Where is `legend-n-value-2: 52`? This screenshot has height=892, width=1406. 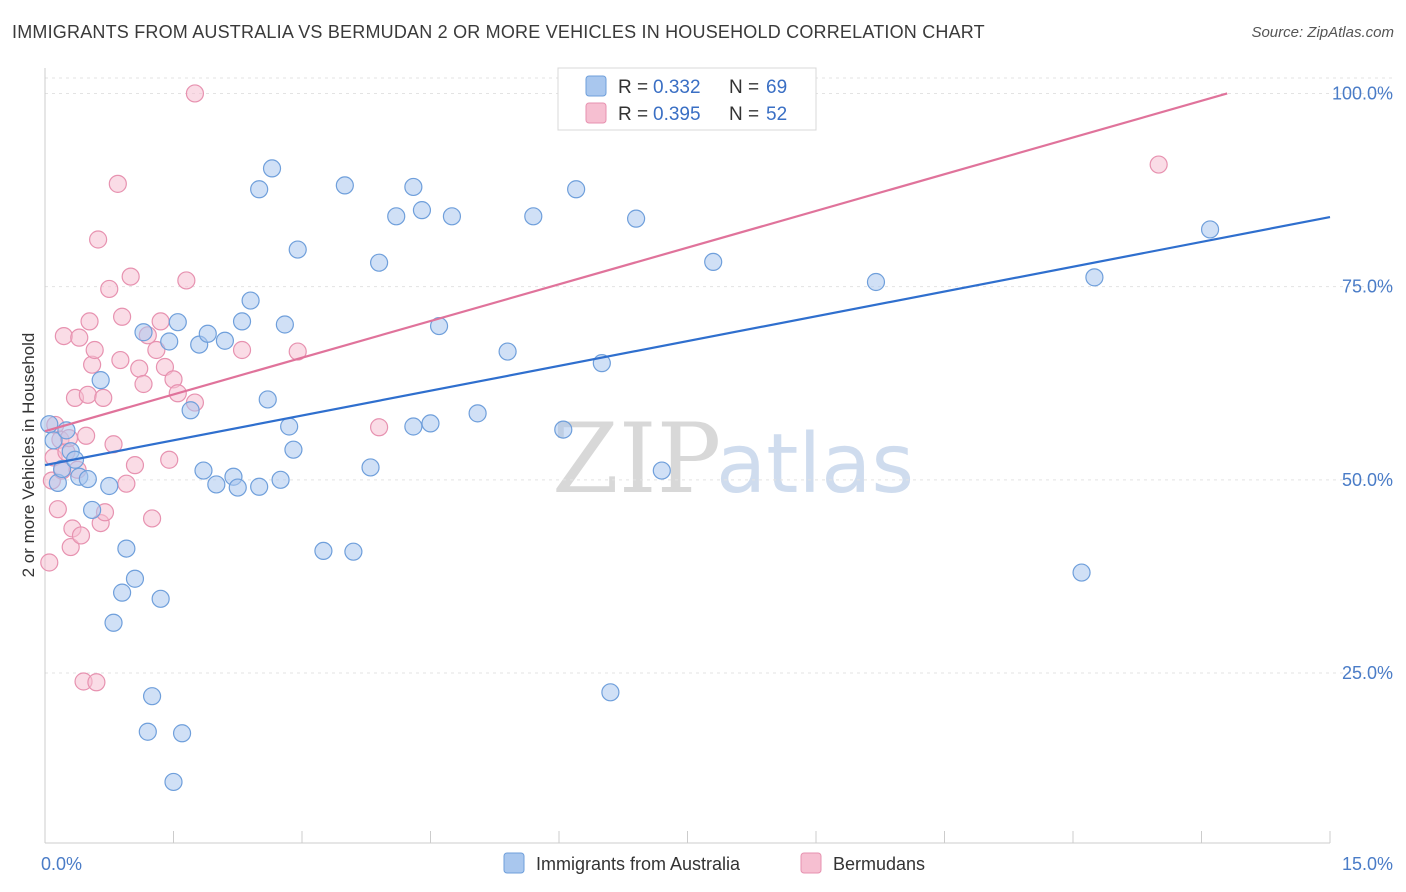 legend-n-value-2: 52 is located at coordinates (776, 114).